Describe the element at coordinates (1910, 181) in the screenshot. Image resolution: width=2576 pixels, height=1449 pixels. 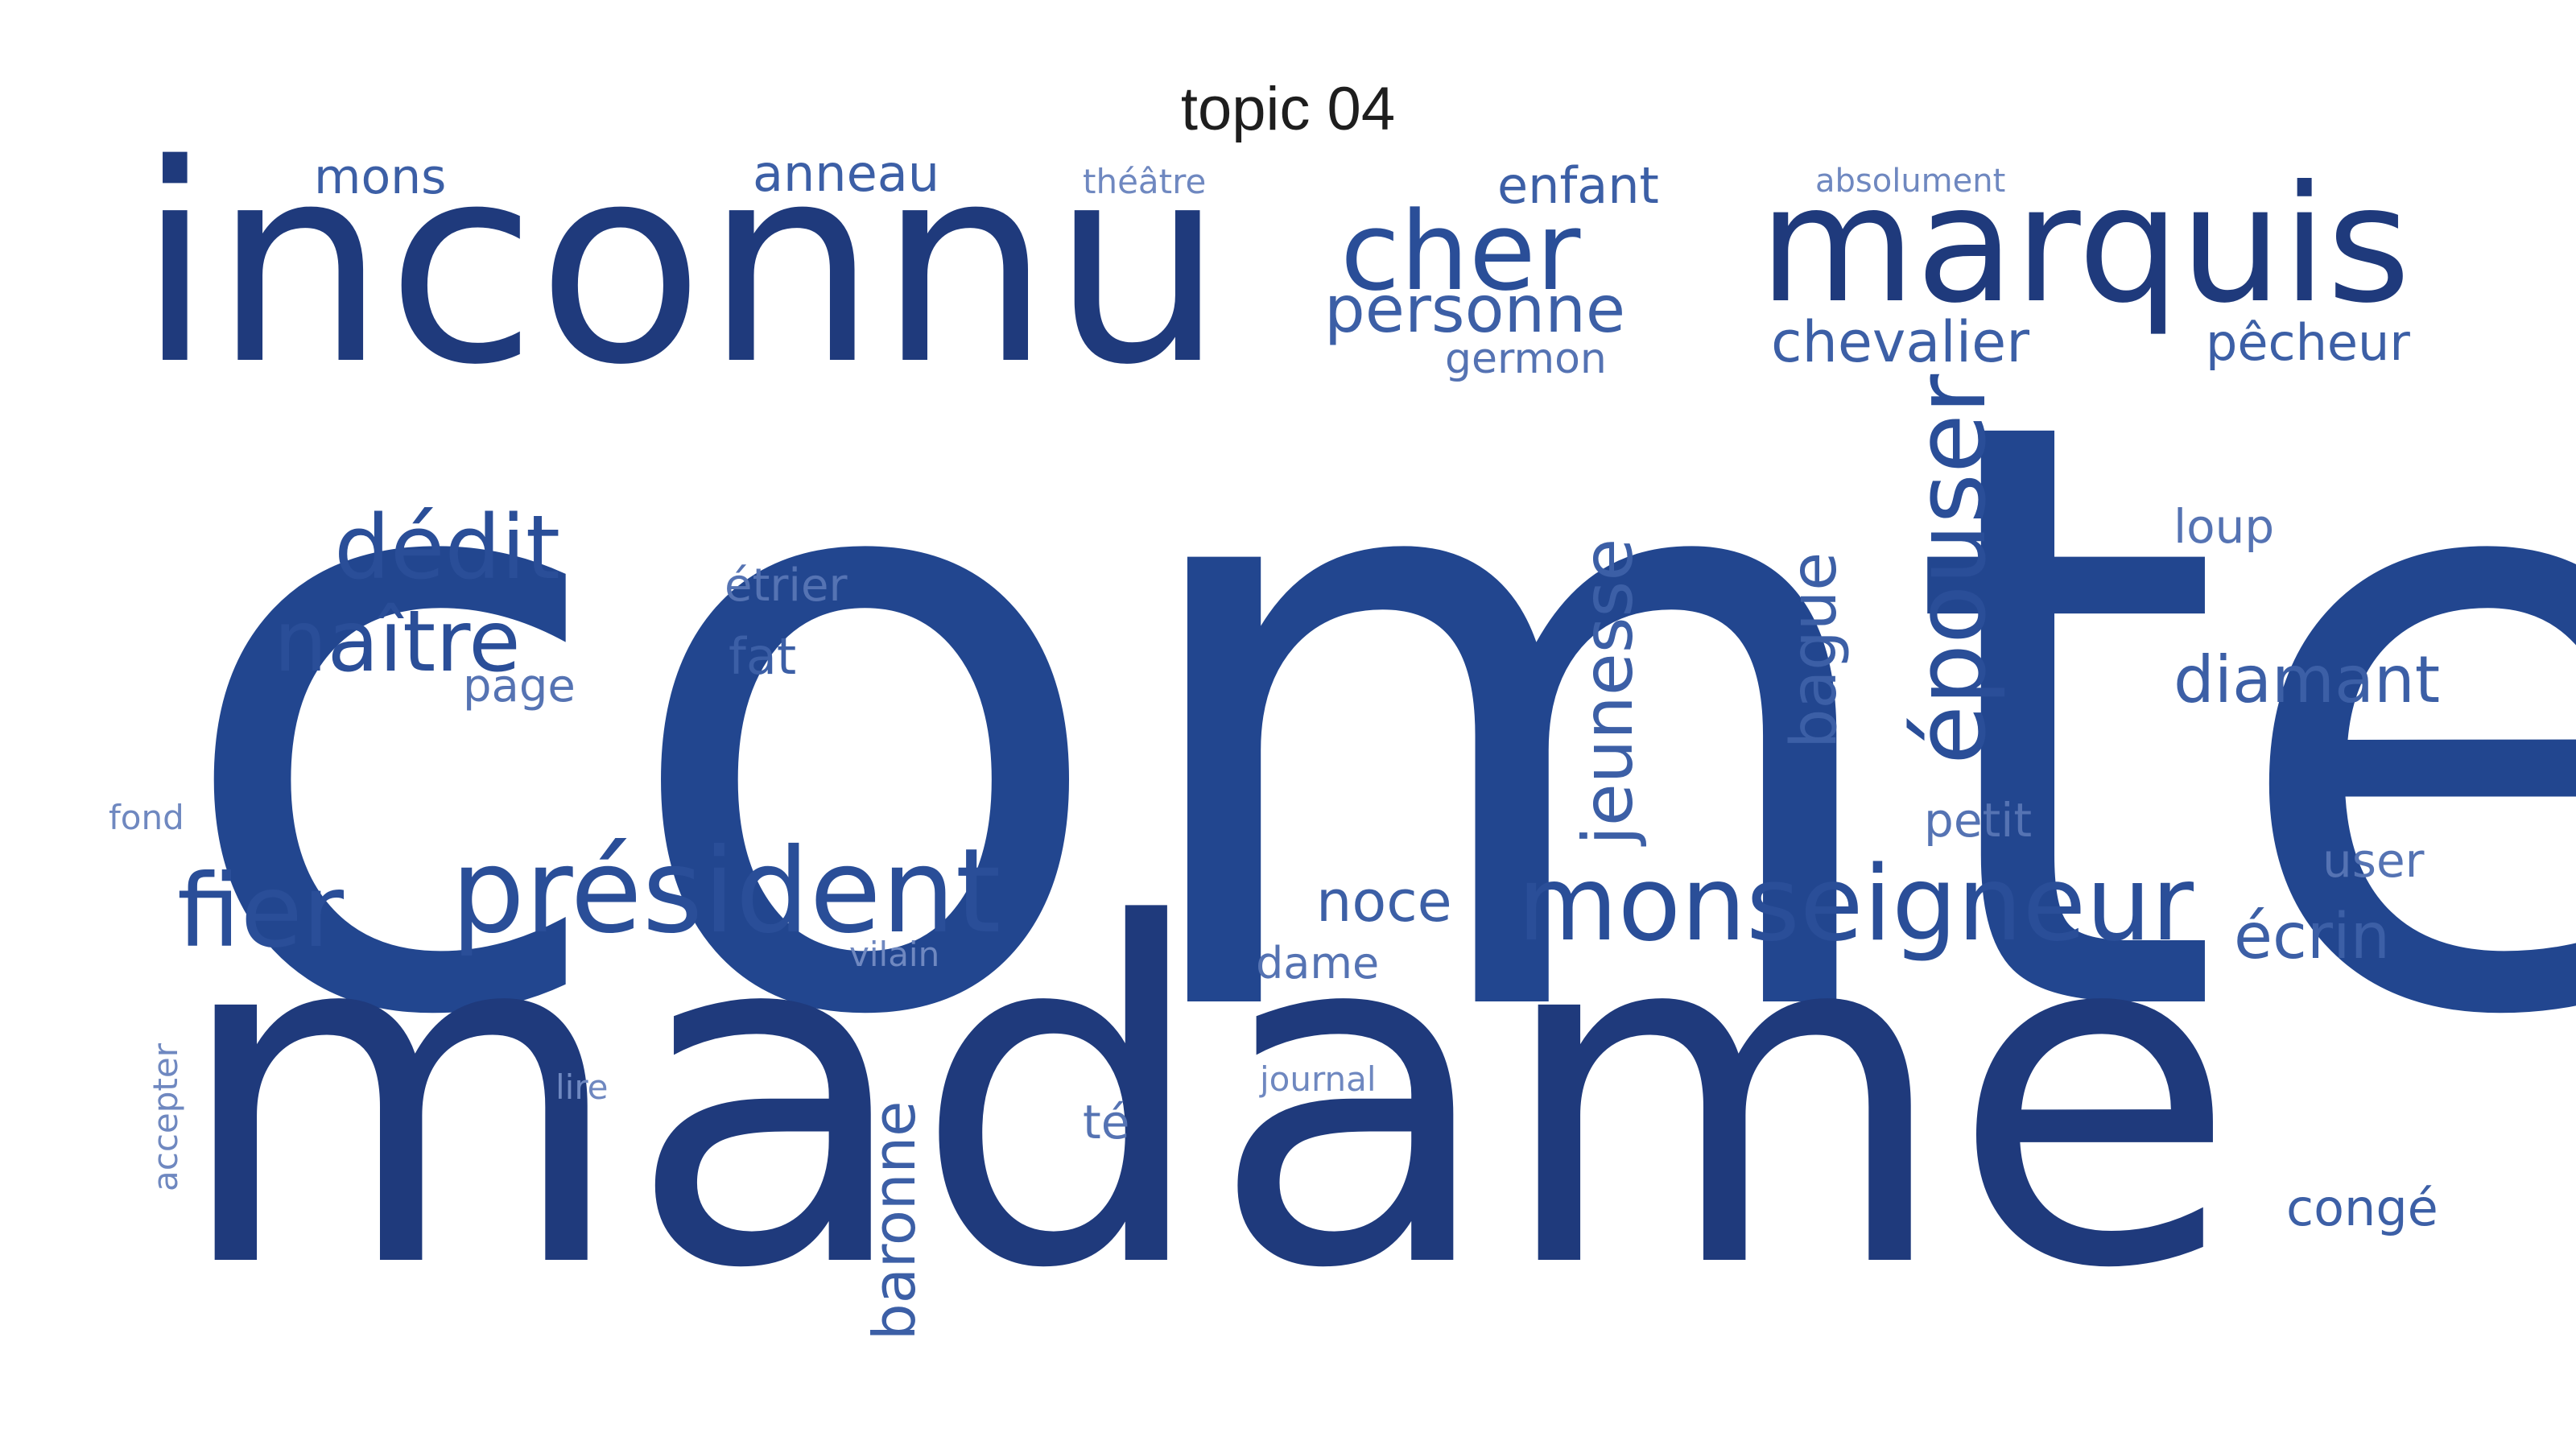
I see `word-39: absolument` at that location.